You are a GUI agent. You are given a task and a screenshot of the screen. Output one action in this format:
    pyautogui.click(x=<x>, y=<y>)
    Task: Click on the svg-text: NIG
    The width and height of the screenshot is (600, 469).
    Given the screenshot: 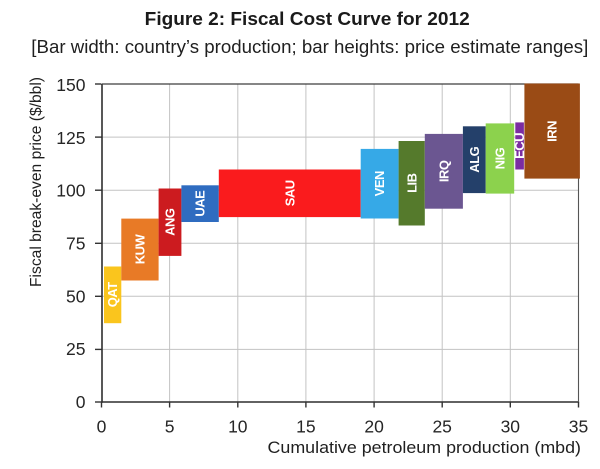 What is the action you would take?
    pyautogui.click(x=500, y=158)
    